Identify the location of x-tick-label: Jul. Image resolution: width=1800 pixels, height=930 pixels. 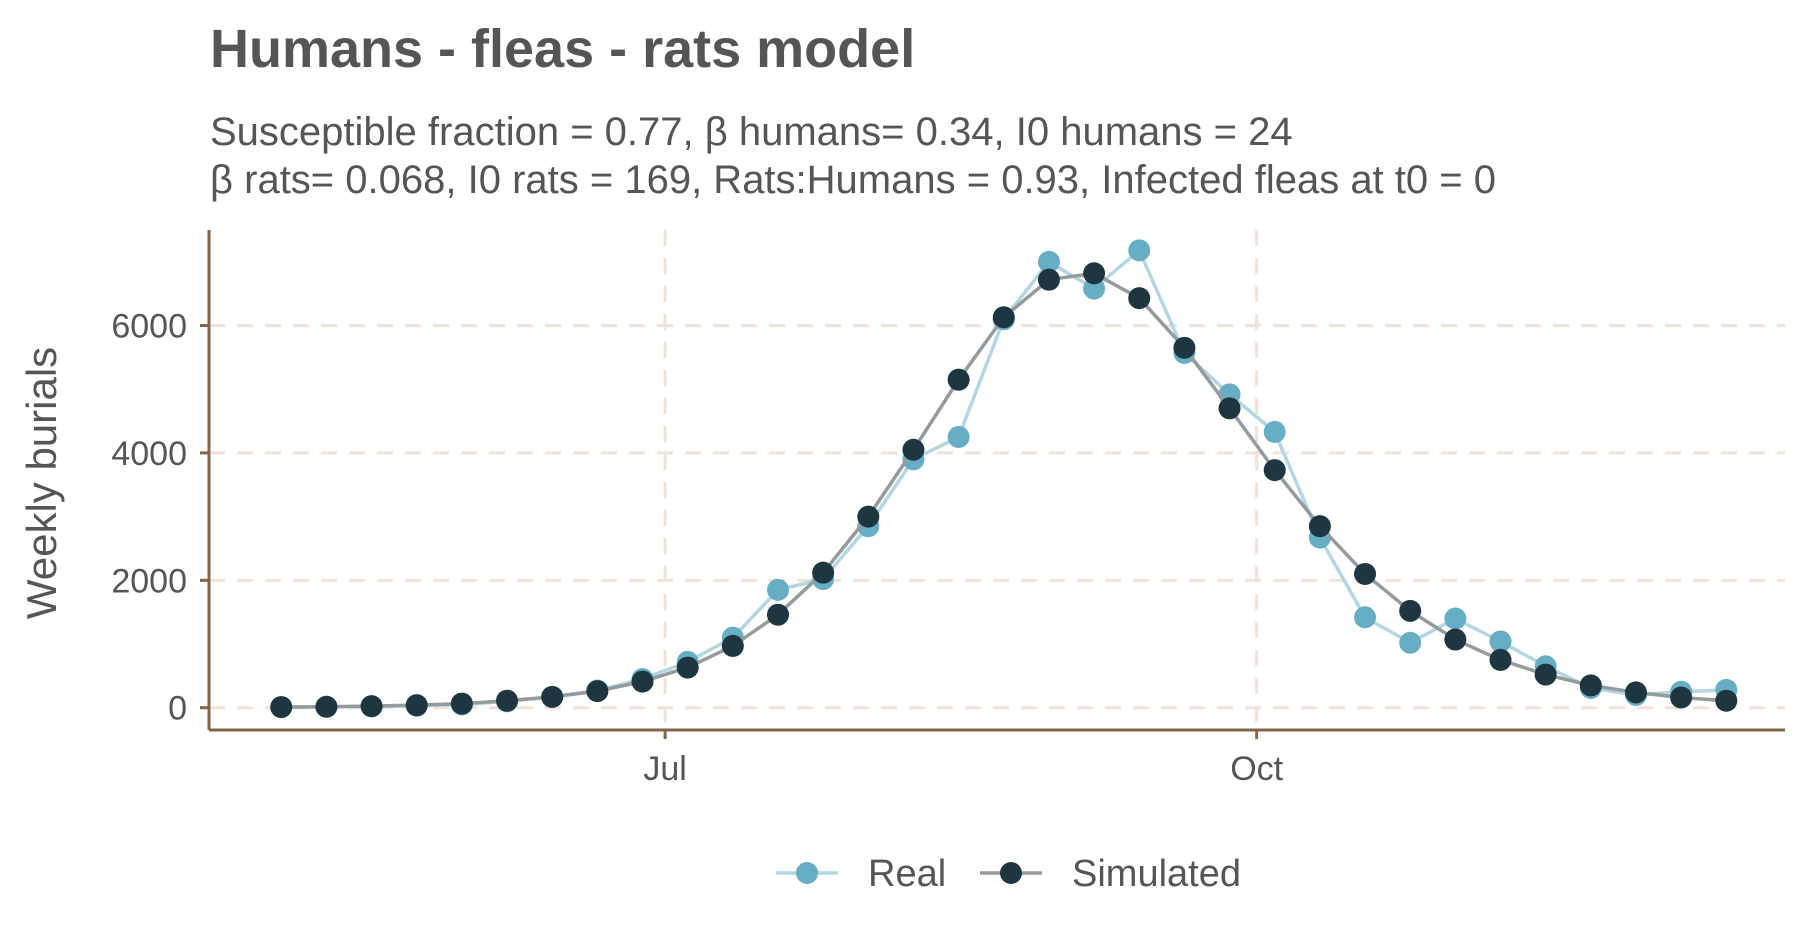
(664, 769).